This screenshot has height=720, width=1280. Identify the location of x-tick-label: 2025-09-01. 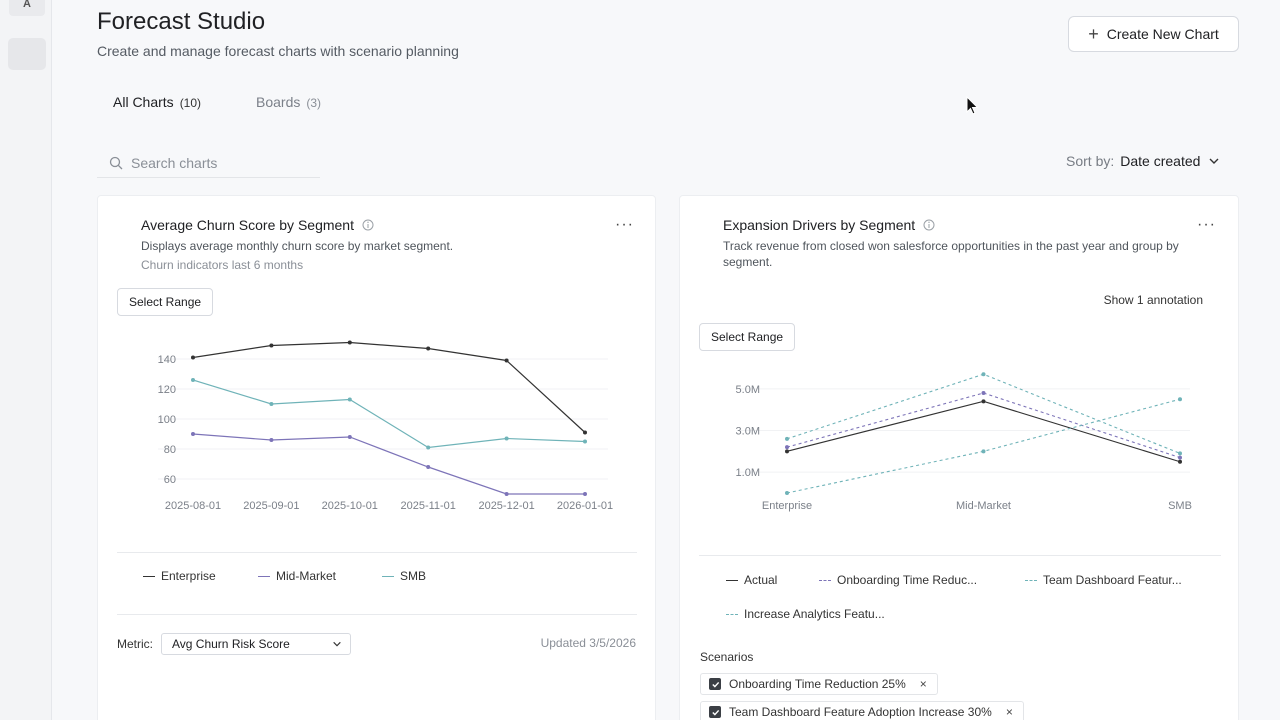
(271, 506).